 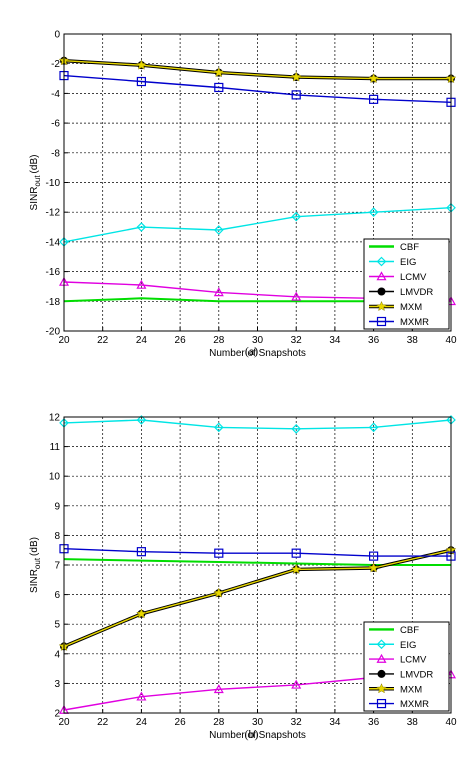 What do you see at coordinates (252, 734) in the screenshot?
I see `figure-caption: (b)` at bounding box center [252, 734].